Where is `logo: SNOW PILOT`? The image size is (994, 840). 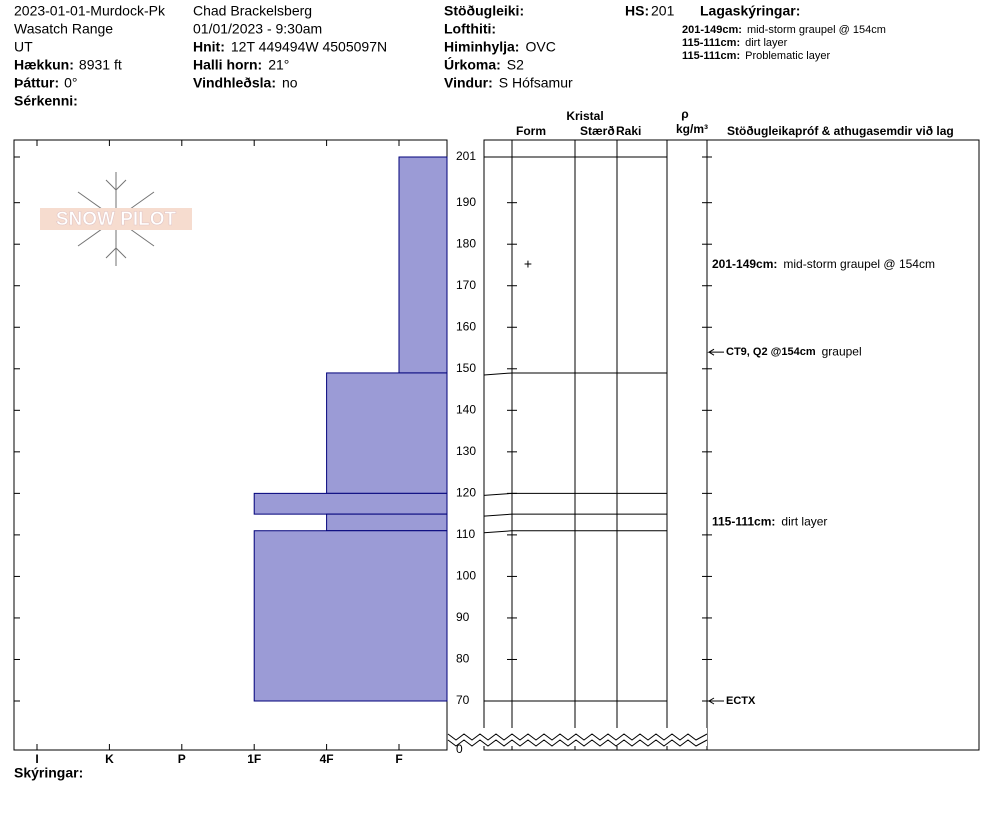 logo: SNOW PILOT is located at coordinates (116, 219).